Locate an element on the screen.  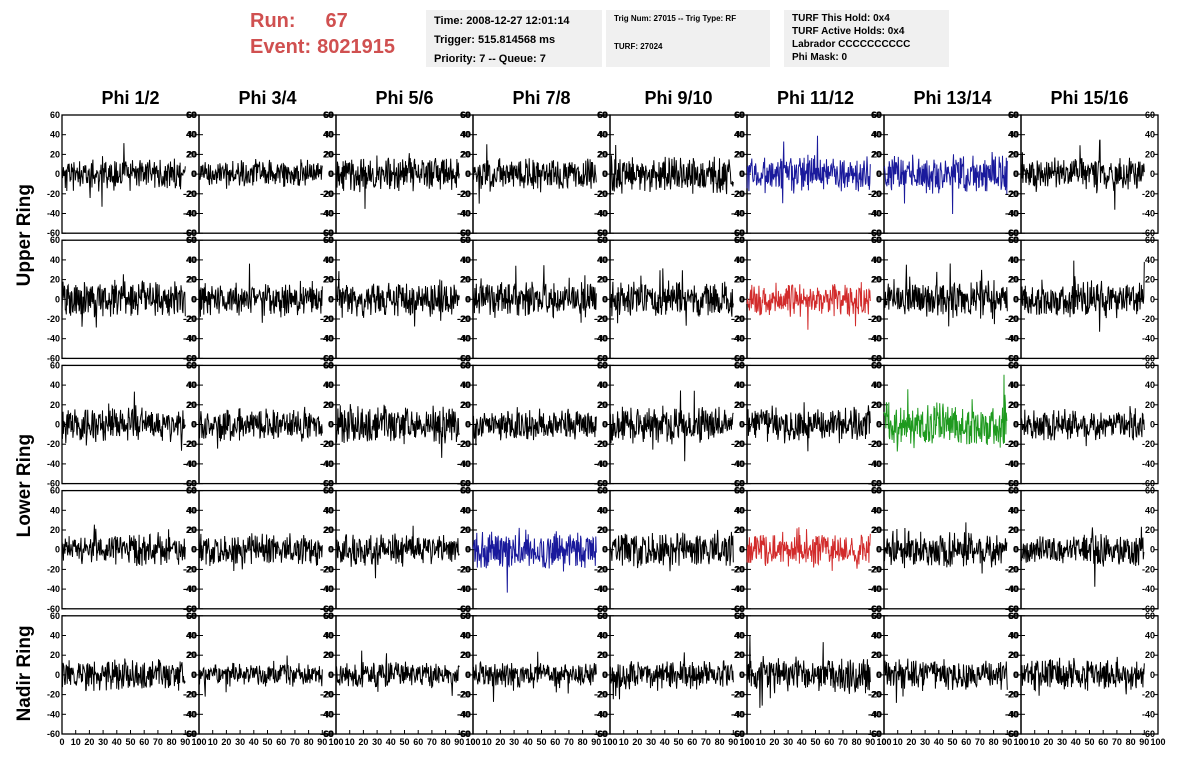
x-tick-label: 40 is located at coordinates (254, 742).